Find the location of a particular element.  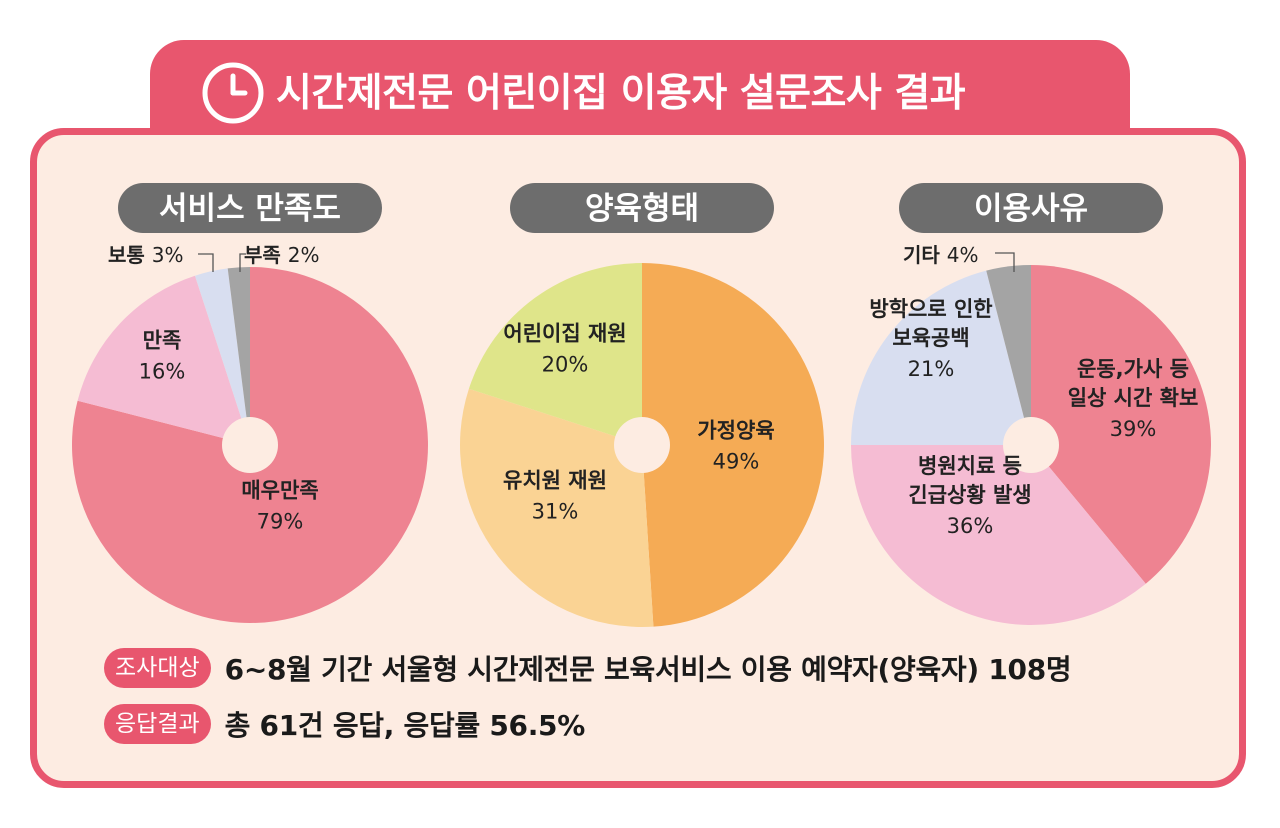

survey-response-text: 총 61건 응답, 응답률 56.5% is located at coordinates (405, 725).